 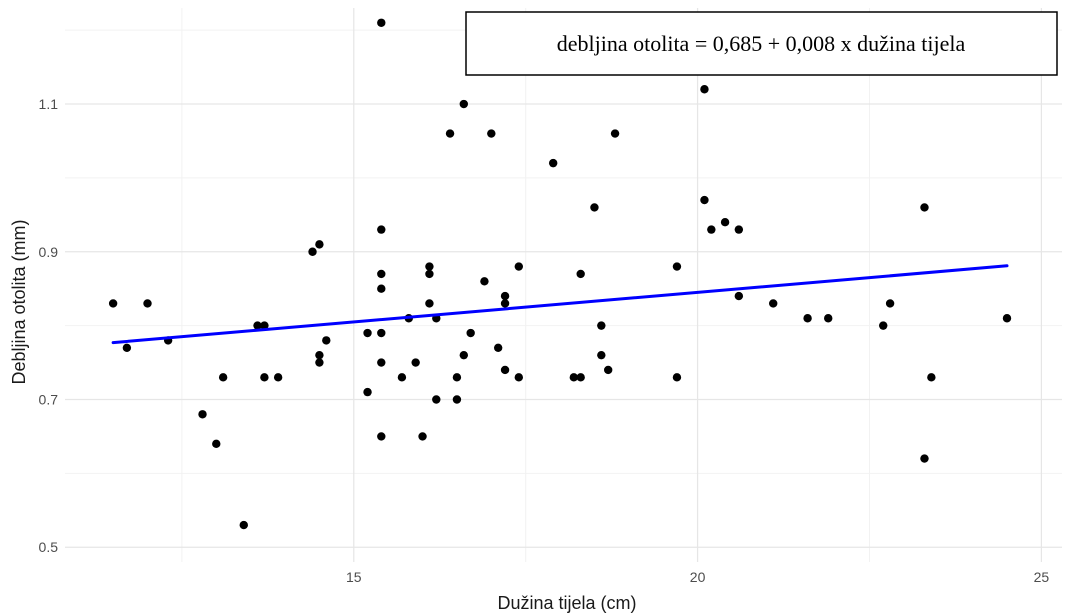 I want to click on x-tick-label: 25, so click(x=1042, y=577).